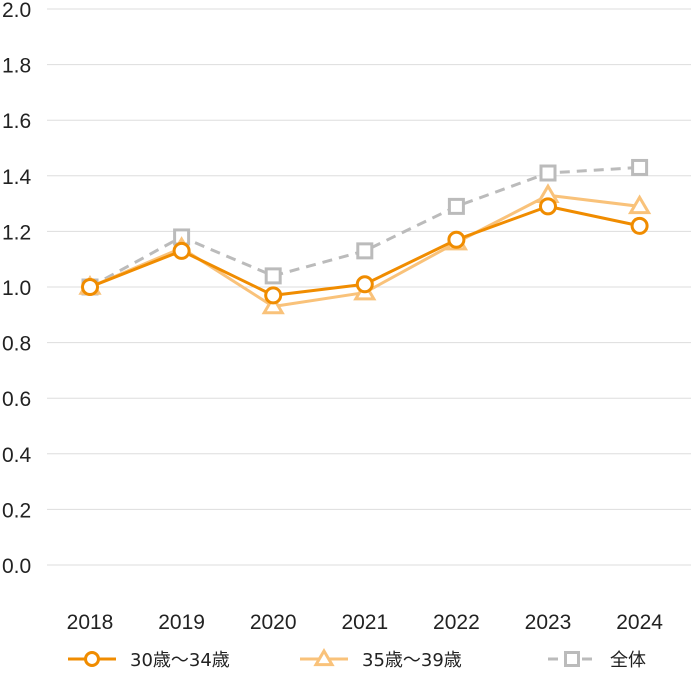 Image resolution: width=691 pixels, height=682 pixels. I want to click on x-axis-tick-labels: 2018 2019 2020 2021 2022 2023 2024, so click(365, 622).